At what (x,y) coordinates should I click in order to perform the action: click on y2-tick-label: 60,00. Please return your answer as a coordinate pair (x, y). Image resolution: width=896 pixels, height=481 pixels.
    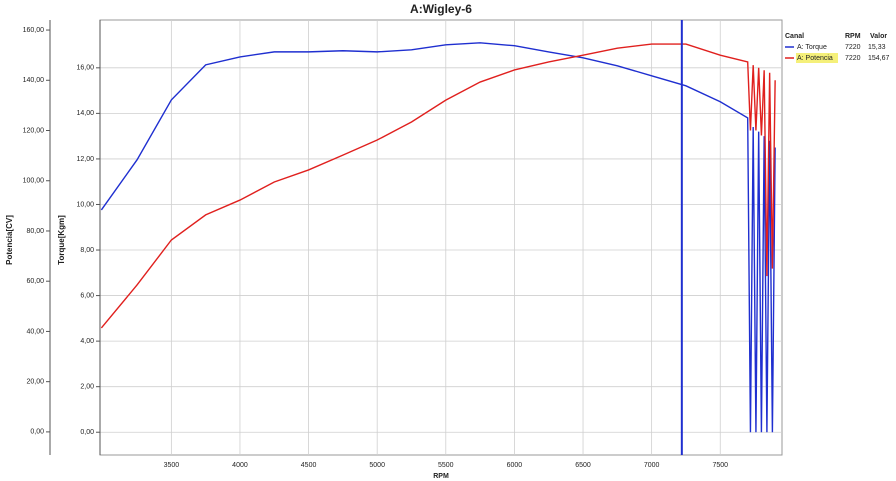
    Looking at the image, I should click on (35, 281).